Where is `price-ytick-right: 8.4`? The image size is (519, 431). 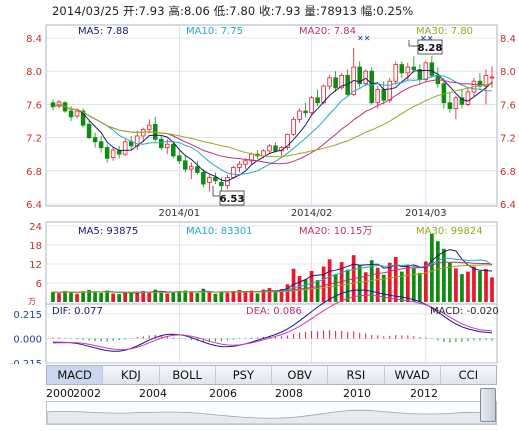 price-ytick-right: 8.4 is located at coordinates (508, 39).